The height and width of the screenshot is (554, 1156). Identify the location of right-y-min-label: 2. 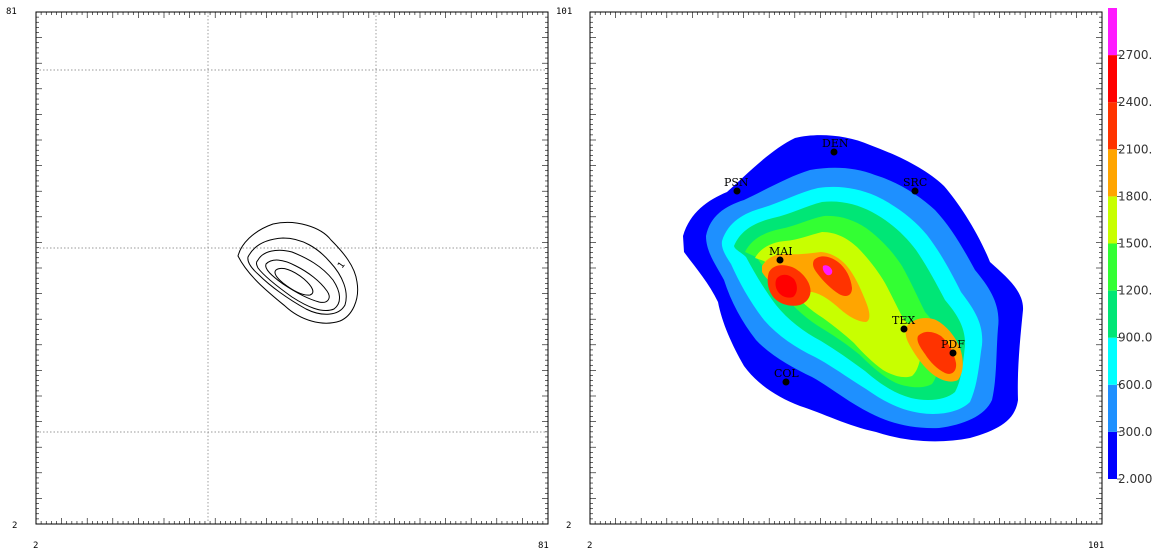
(568, 526).